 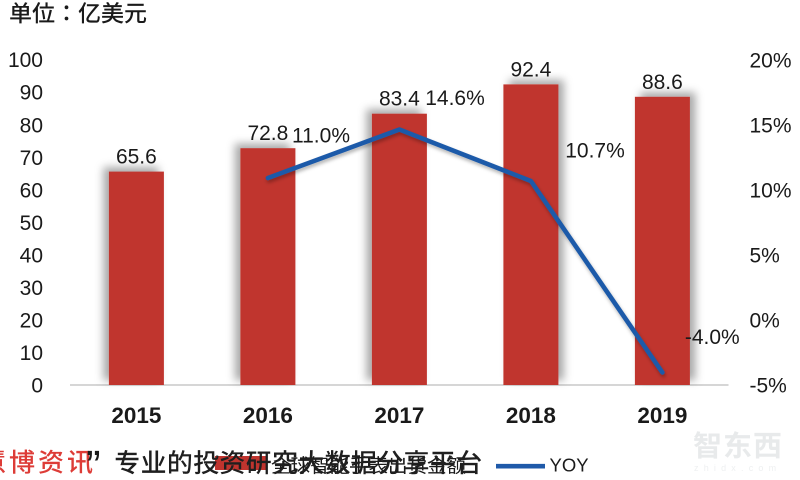 I want to click on svg-text: 2019, so click(x=662, y=415).